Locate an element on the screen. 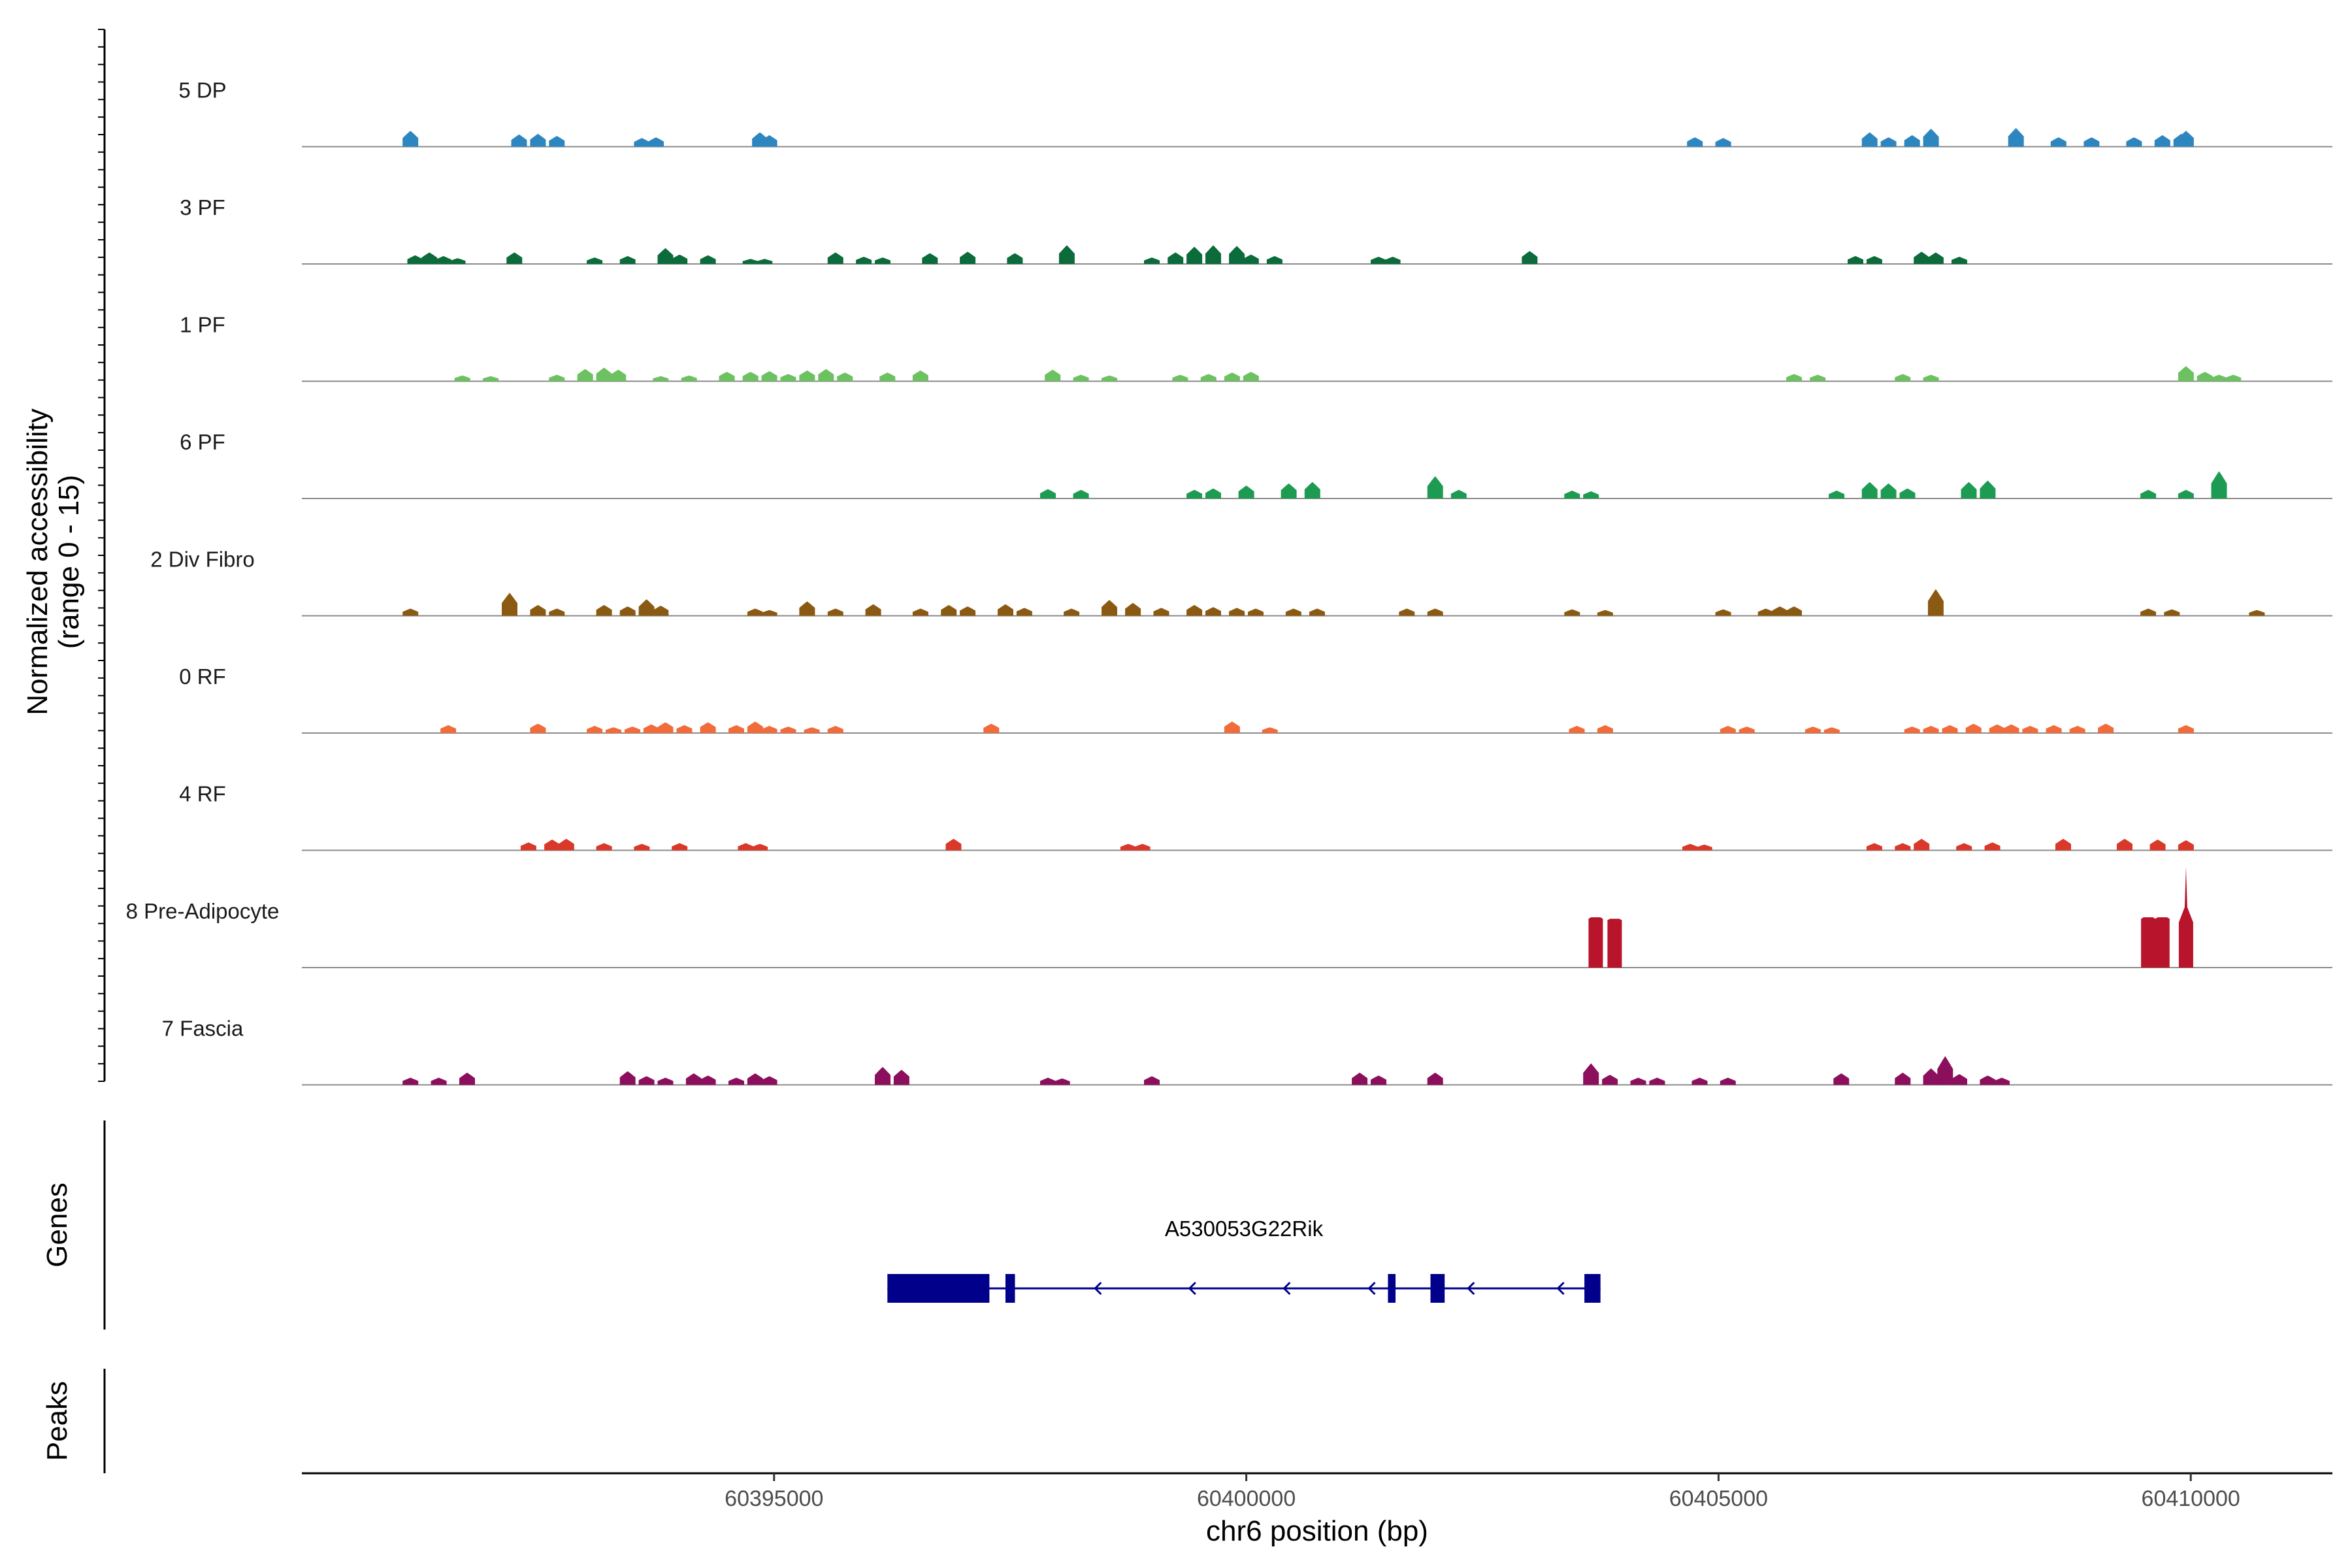  track-5: 0 RF is located at coordinates (1255, 699).